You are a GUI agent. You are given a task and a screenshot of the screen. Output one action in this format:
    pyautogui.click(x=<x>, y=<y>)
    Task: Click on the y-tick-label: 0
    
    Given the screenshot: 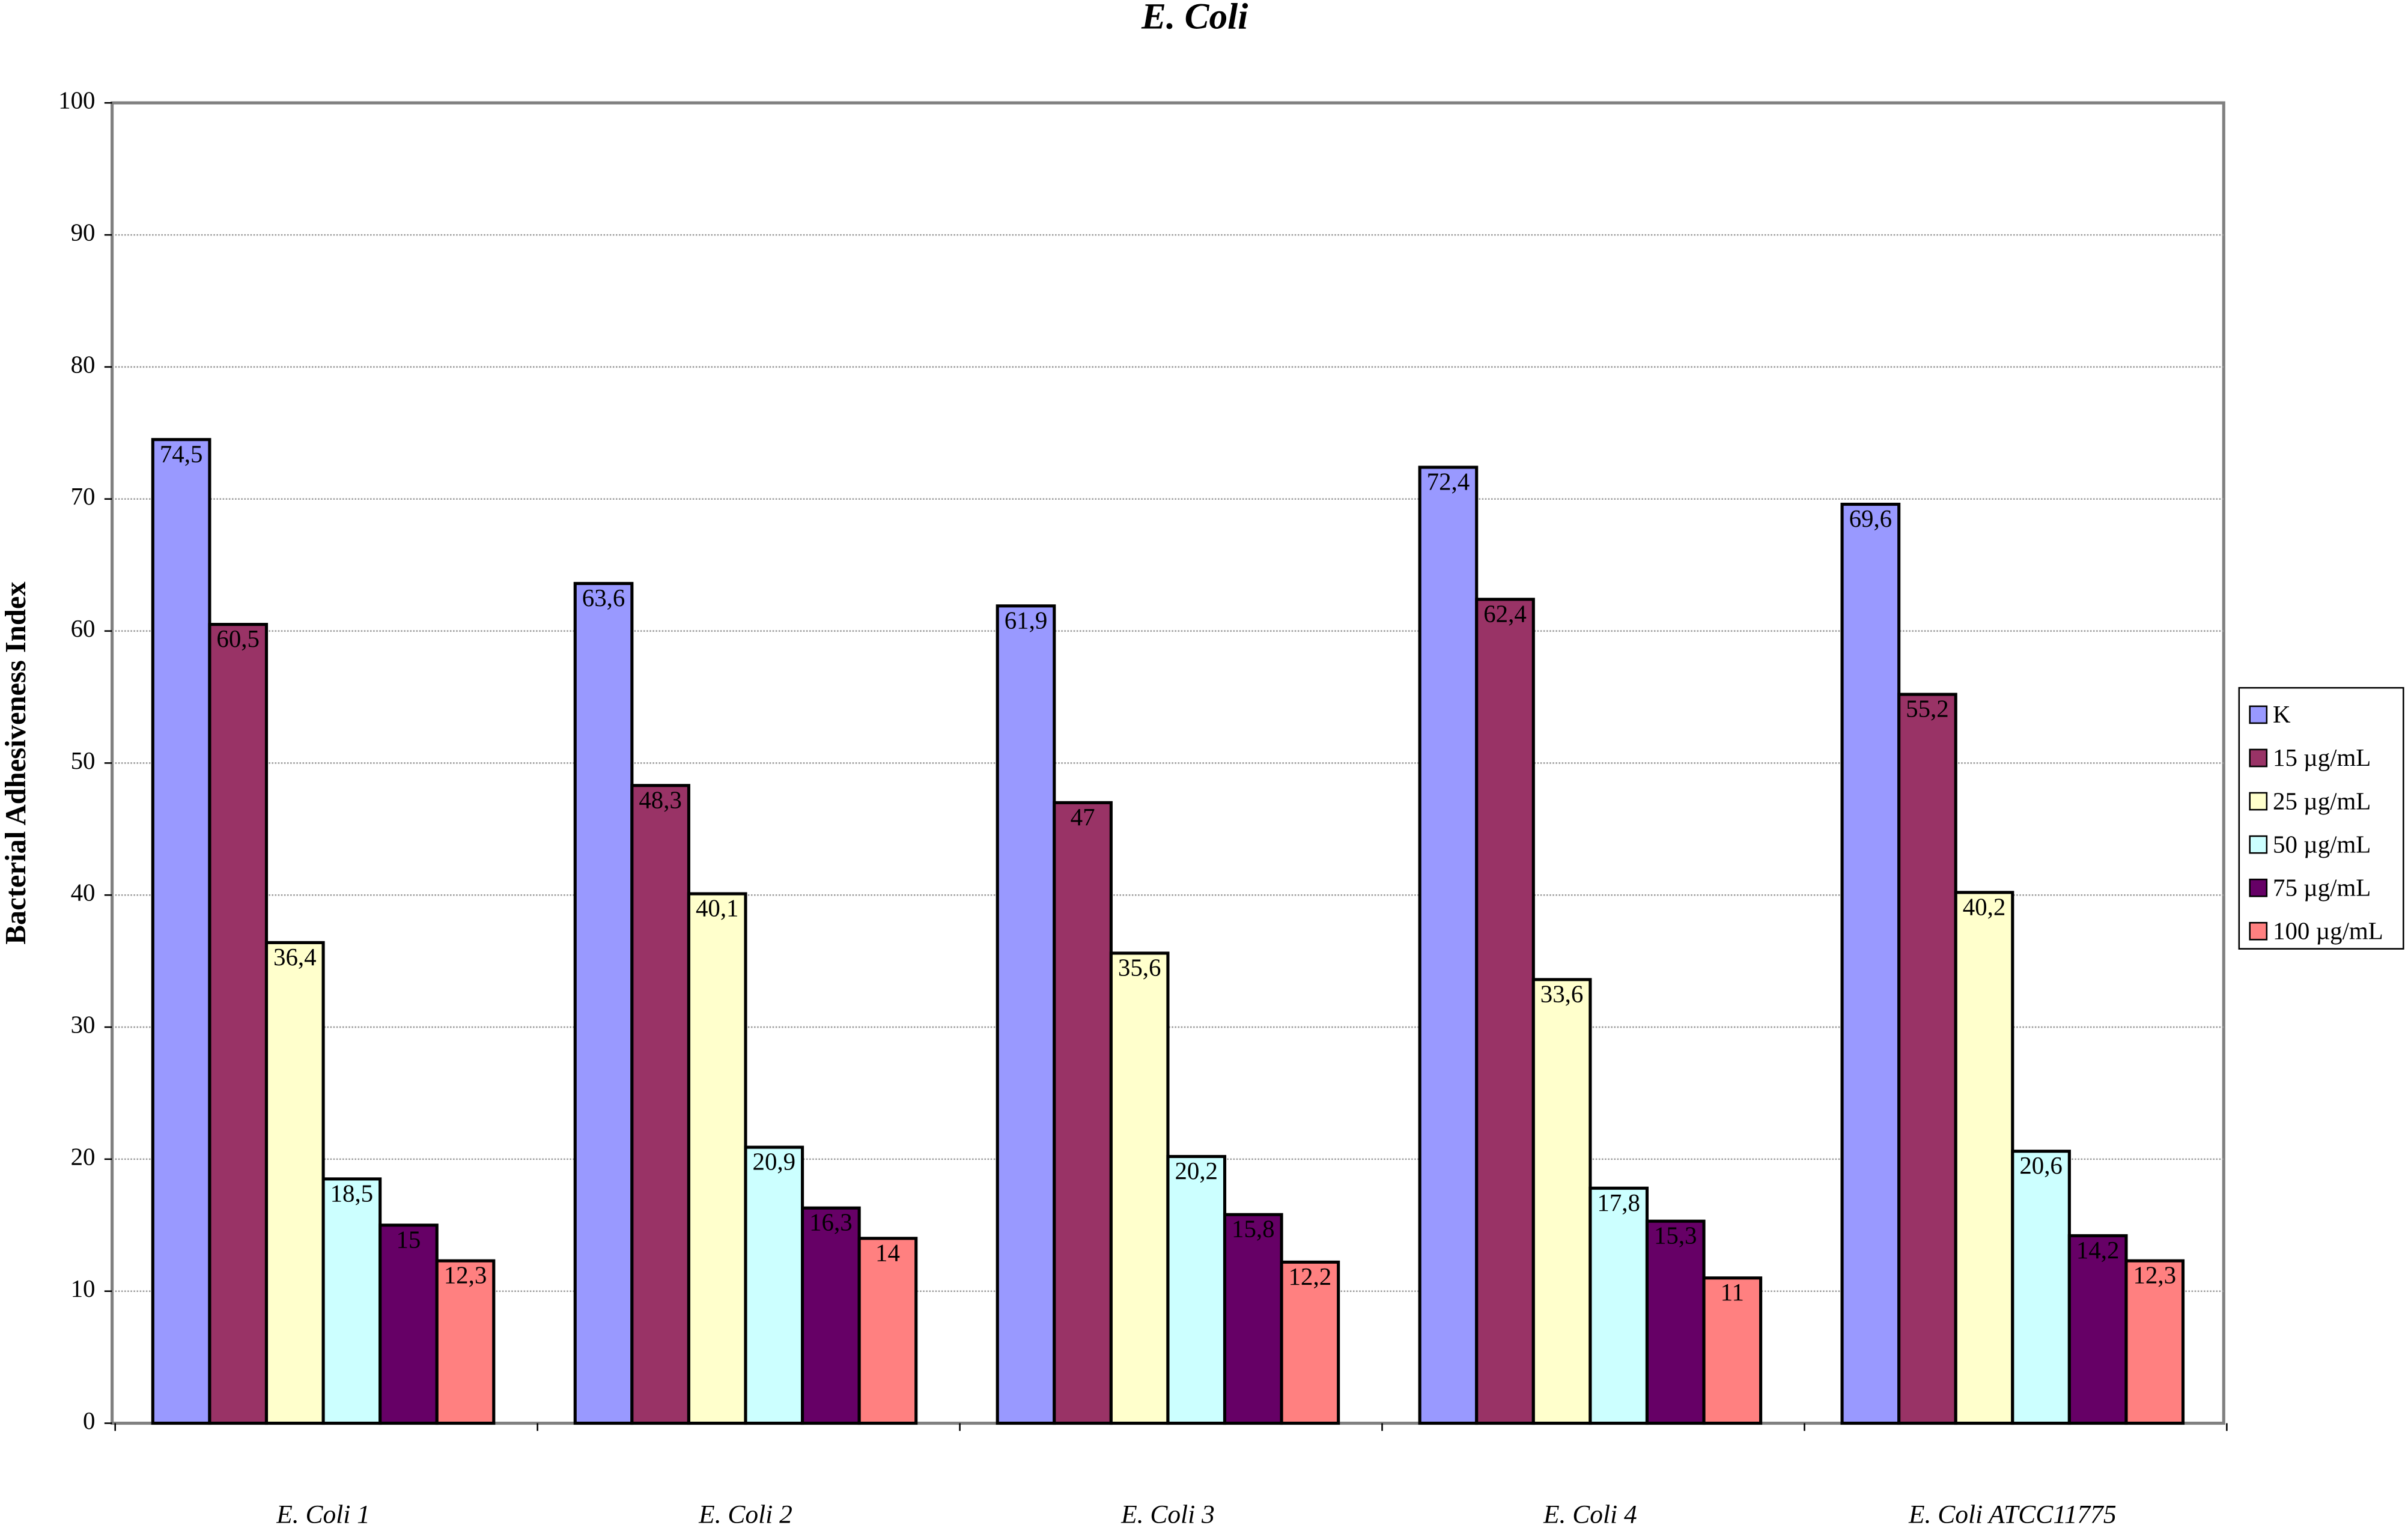 What is the action you would take?
    pyautogui.click(x=89, y=1421)
    